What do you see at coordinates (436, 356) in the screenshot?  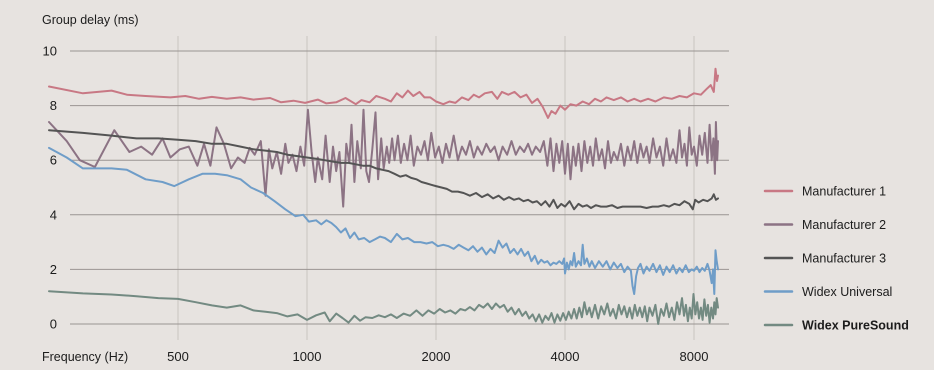 I see `x-tick-label: 2000` at bounding box center [436, 356].